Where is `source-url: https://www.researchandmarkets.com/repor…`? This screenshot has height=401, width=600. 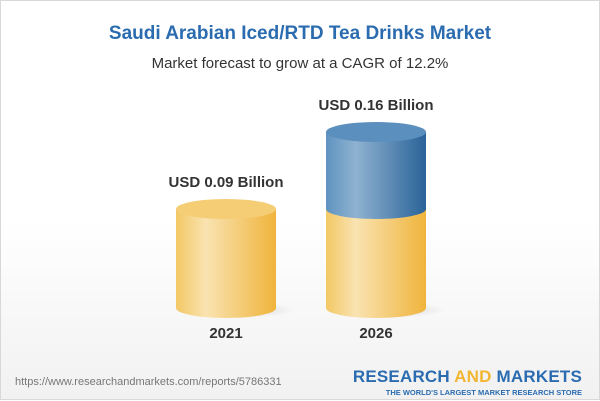
source-url: https://www.researchandmarkets.com/repor… is located at coordinates (148, 382).